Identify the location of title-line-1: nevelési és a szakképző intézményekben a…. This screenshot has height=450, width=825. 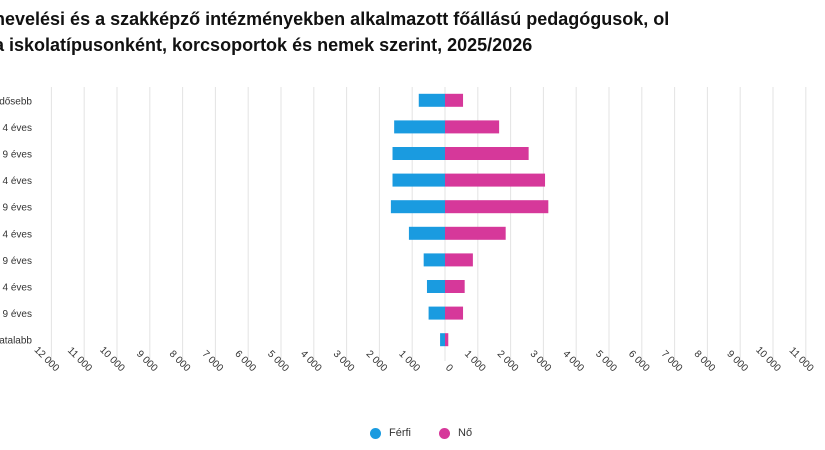
(335, 19).